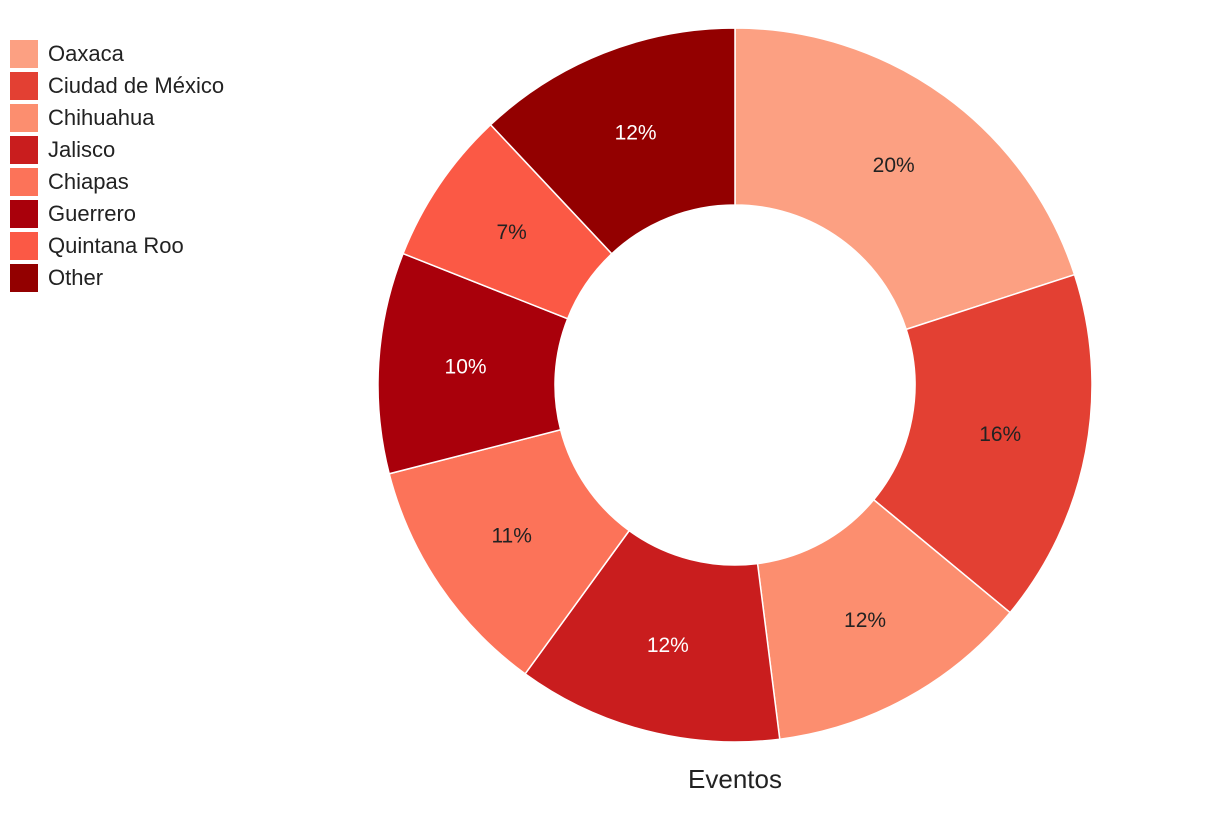 This screenshot has height=824, width=1220. I want to click on legend-label: Quintana Roo, so click(116, 245).